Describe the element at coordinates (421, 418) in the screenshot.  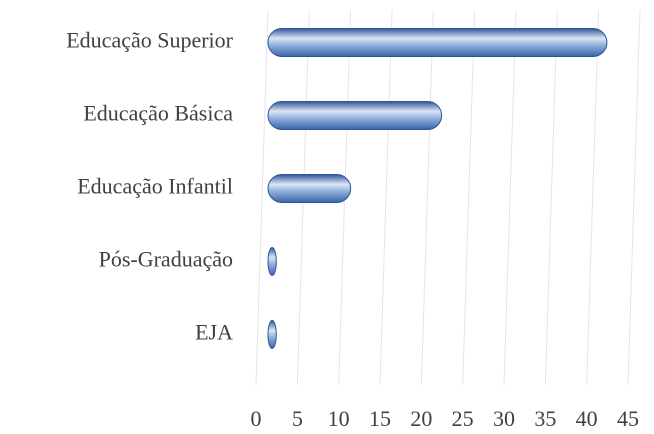
I see `x-tick-label: 20` at that location.